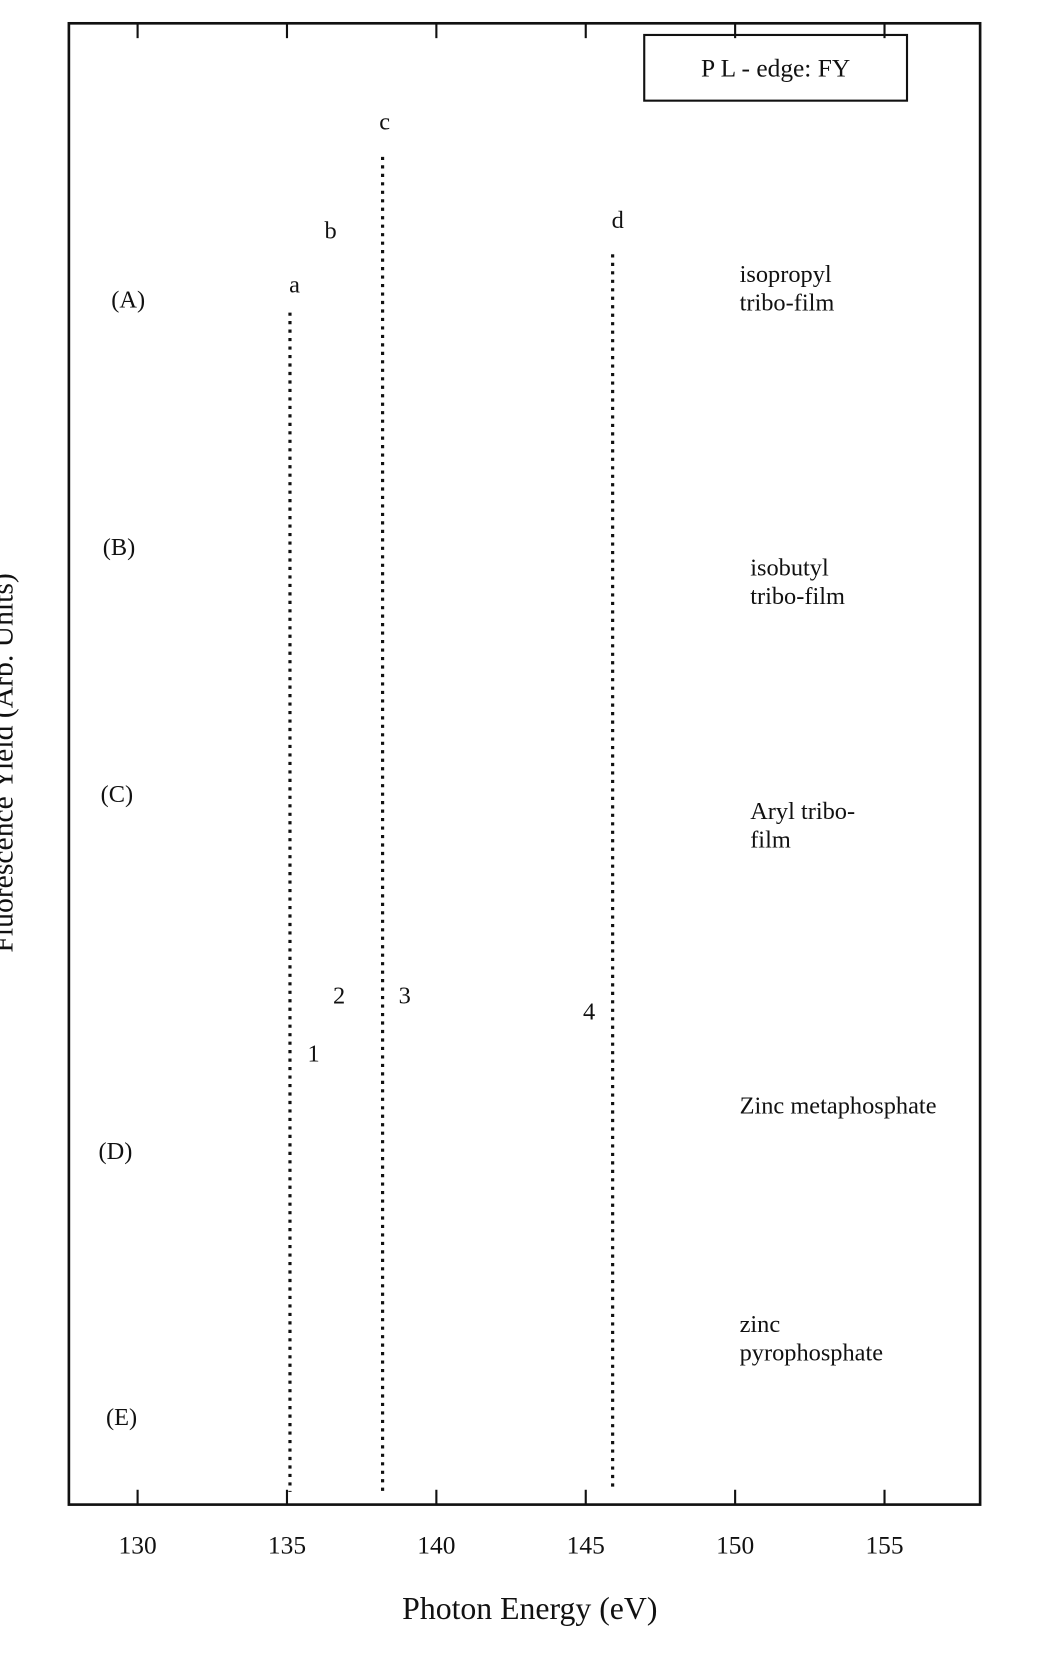 The width and height of the screenshot is (1049, 1654). Describe the element at coordinates (117, 794) in the screenshot. I see `series-label: (C)` at that location.